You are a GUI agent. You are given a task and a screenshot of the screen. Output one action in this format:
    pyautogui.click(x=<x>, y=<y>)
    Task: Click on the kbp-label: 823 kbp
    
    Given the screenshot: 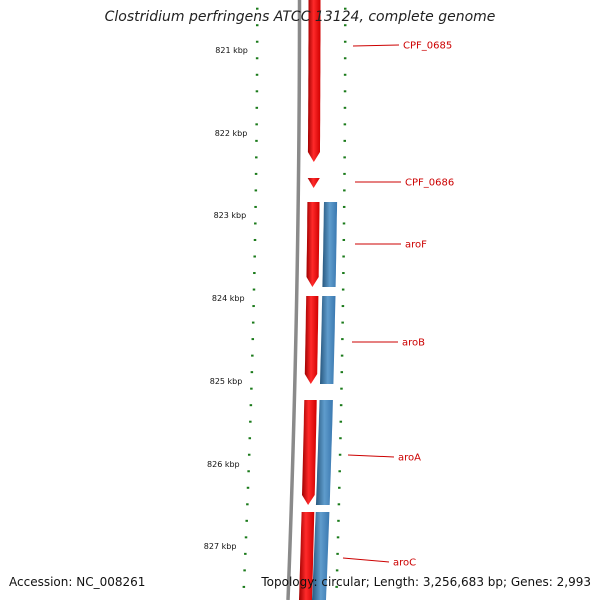 What is the action you would take?
    pyautogui.click(x=230, y=215)
    